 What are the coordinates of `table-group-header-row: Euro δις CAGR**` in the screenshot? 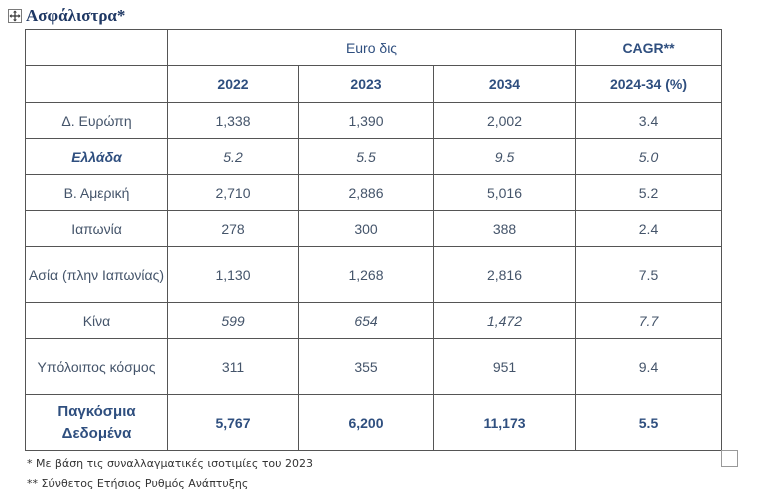 It's located at (373, 47).